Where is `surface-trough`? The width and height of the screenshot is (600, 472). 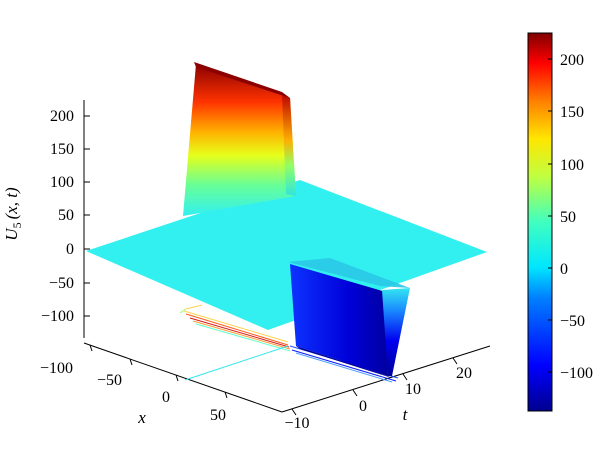
surface-trough is located at coordinates (349, 318).